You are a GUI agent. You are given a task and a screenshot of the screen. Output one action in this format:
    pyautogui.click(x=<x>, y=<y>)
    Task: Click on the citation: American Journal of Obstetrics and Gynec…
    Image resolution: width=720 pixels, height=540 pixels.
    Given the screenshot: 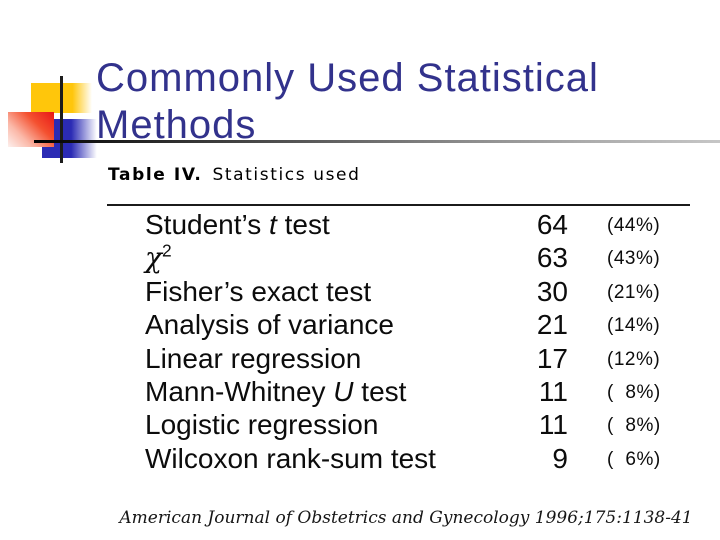 What is the action you would take?
    pyautogui.click(x=406, y=518)
    